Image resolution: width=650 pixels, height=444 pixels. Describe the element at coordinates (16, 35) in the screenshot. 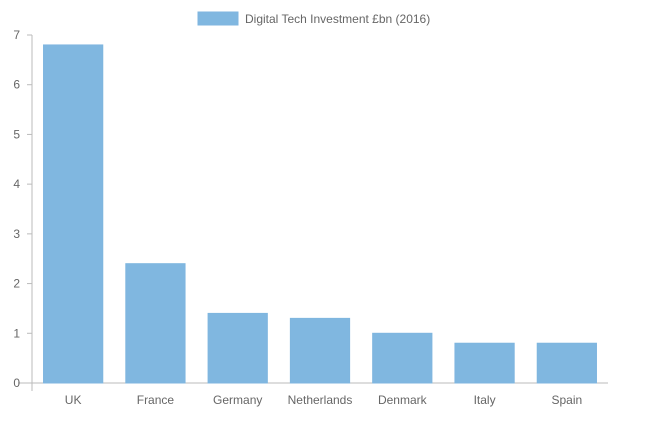

I see `y-tick-label: 7` at that location.